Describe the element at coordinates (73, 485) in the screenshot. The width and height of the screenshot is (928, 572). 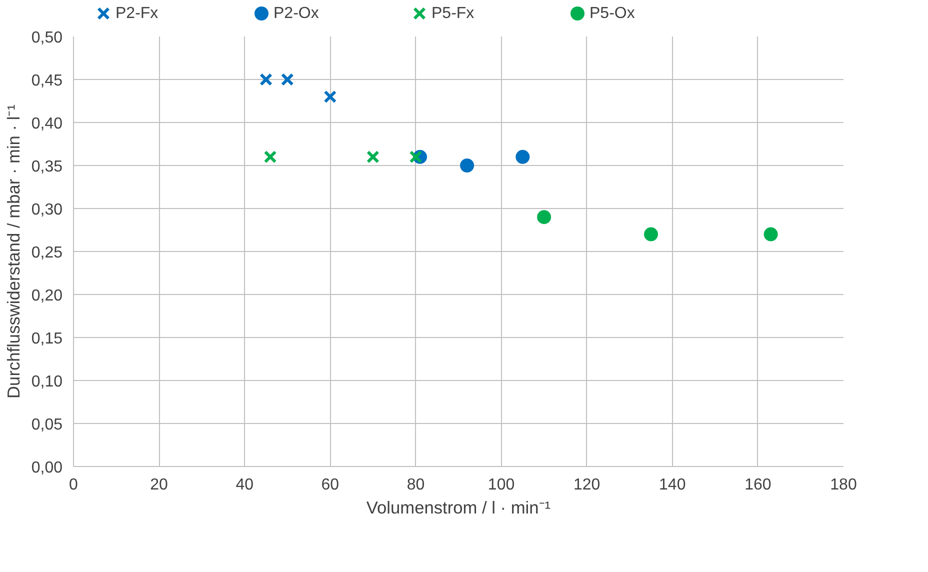
I see `x-tick-label: 0` at that location.